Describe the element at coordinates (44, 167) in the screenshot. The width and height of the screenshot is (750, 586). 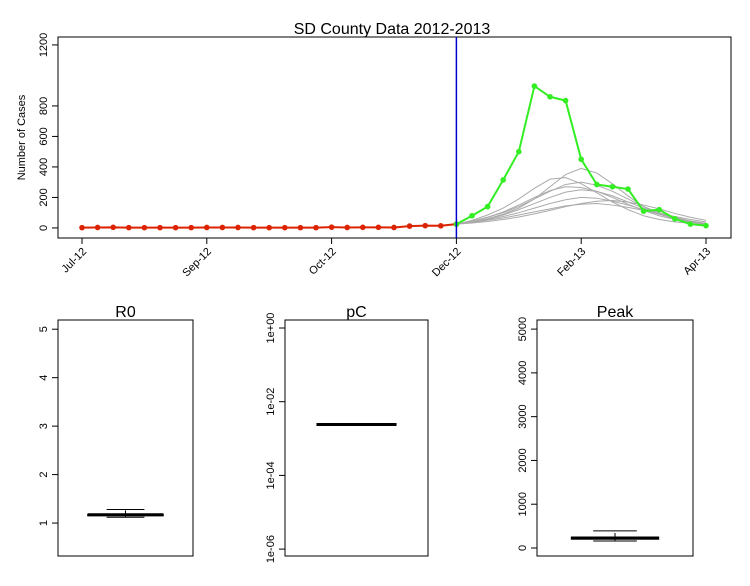
I see `y-tick-label: 400` at that location.